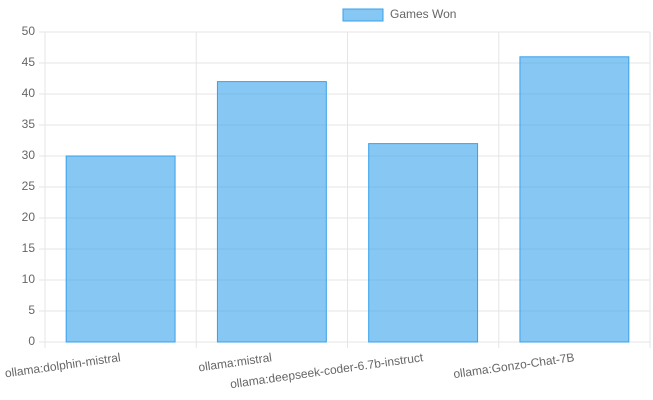 This screenshot has height=400, width=653. I want to click on y-tick-label: 25, so click(29, 186).